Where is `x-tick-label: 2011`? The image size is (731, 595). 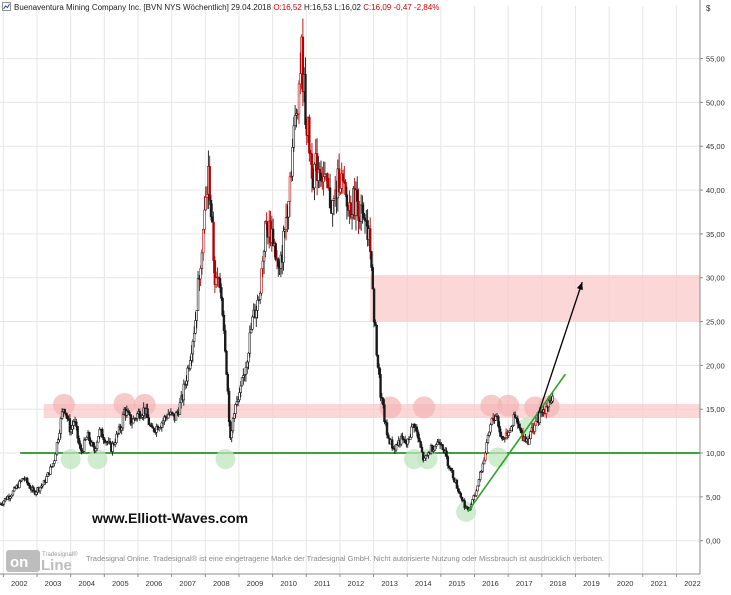 x-tick-label: 2011 is located at coordinates (322, 583).